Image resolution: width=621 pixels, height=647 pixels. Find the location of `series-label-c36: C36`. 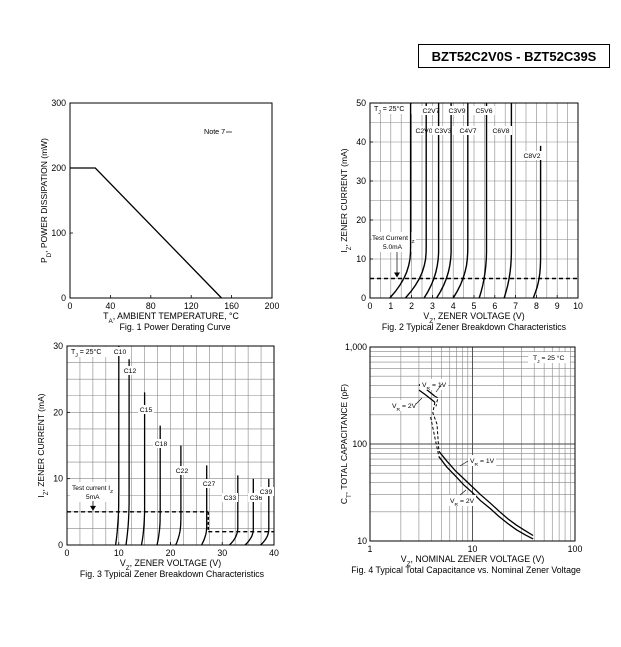

series-label-c36: C36 is located at coordinates (256, 498).